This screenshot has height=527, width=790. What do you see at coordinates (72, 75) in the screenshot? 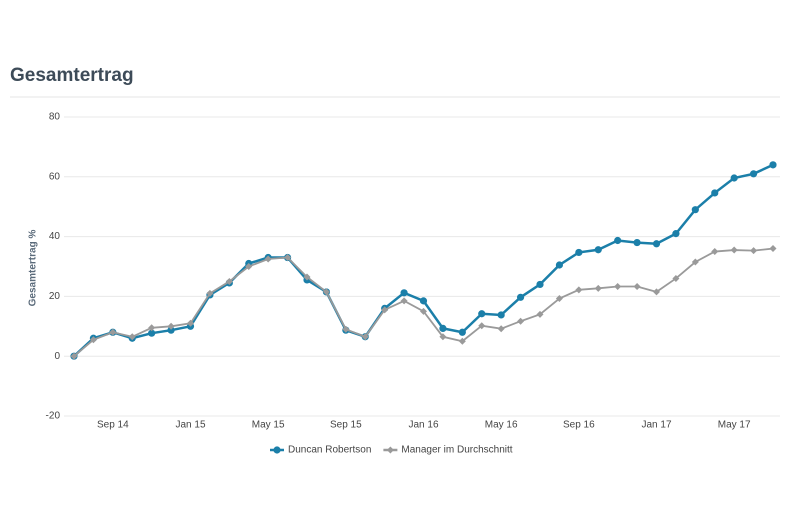
I see `chart-title: Gesamtertrag` at bounding box center [72, 75].